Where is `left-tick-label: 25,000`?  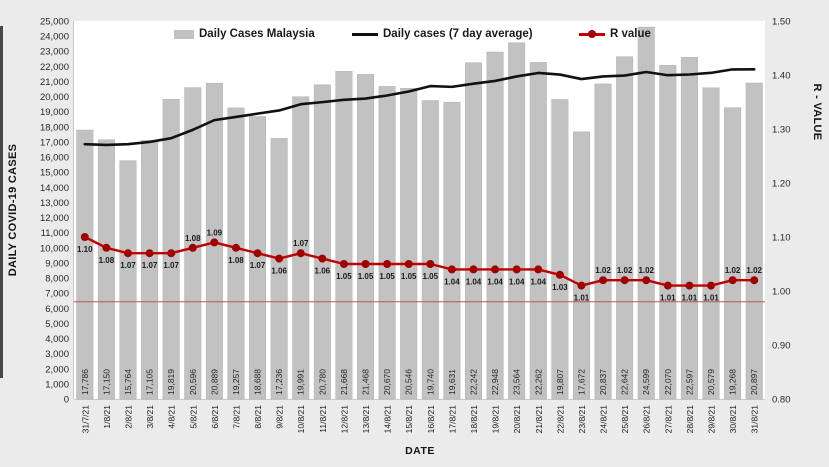
left-tick-label: 25,000 is located at coordinates (54, 22).